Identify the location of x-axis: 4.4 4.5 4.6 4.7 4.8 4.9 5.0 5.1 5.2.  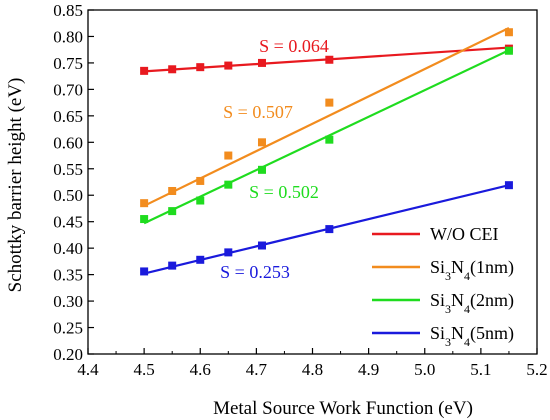
(312, 363).